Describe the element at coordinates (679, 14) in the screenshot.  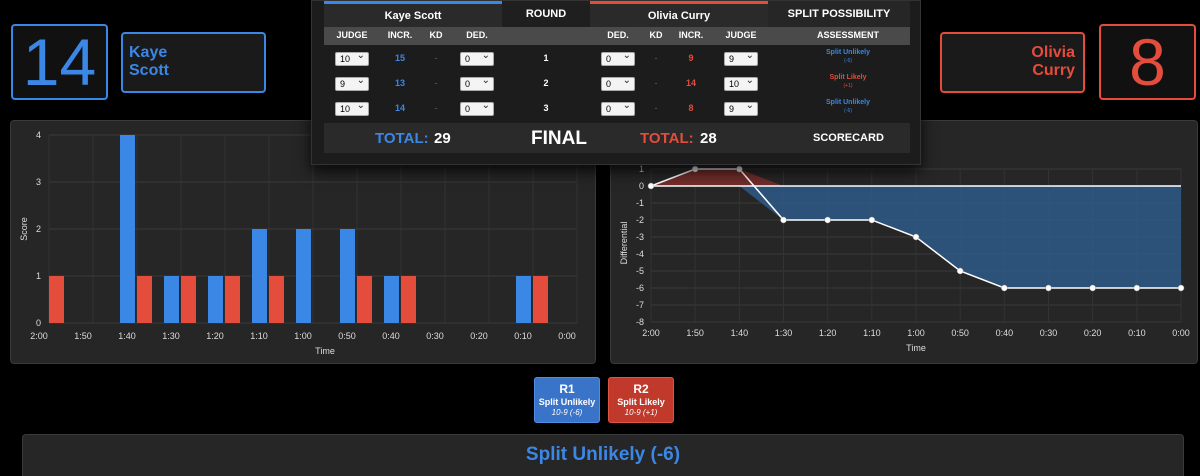
I see `scorecard-red-header: Olivia Curry` at that location.